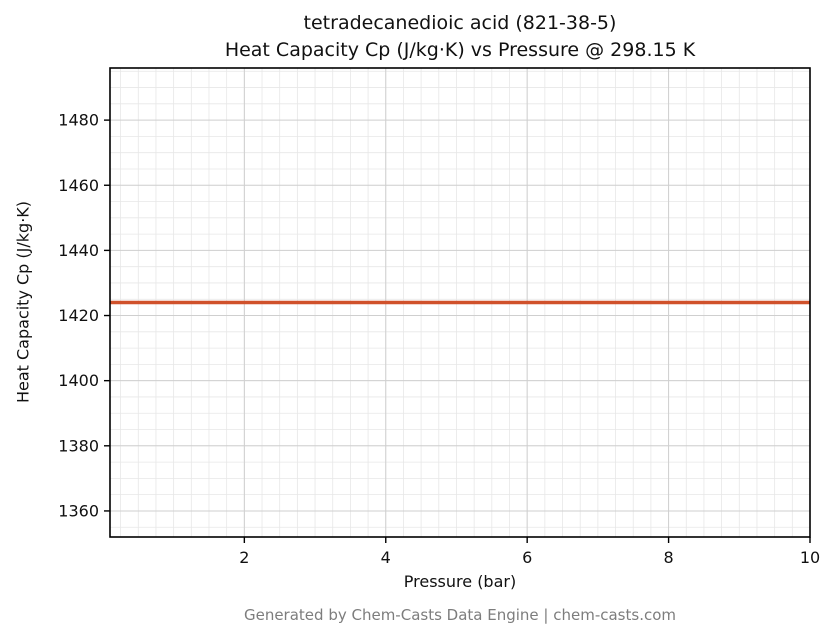 The height and width of the screenshot is (644, 836). I want to click on x-tick-label: 8, so click(668, 557).